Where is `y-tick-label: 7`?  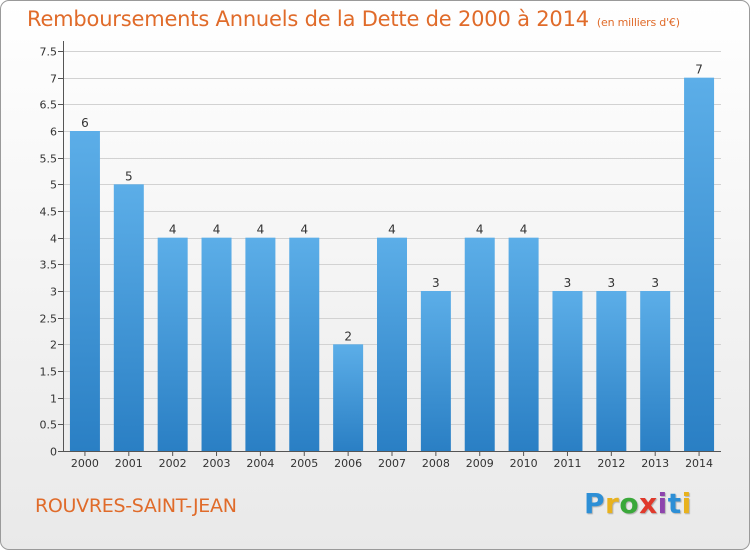 y-tick-label: 7 is located at coordinates (53, 79).